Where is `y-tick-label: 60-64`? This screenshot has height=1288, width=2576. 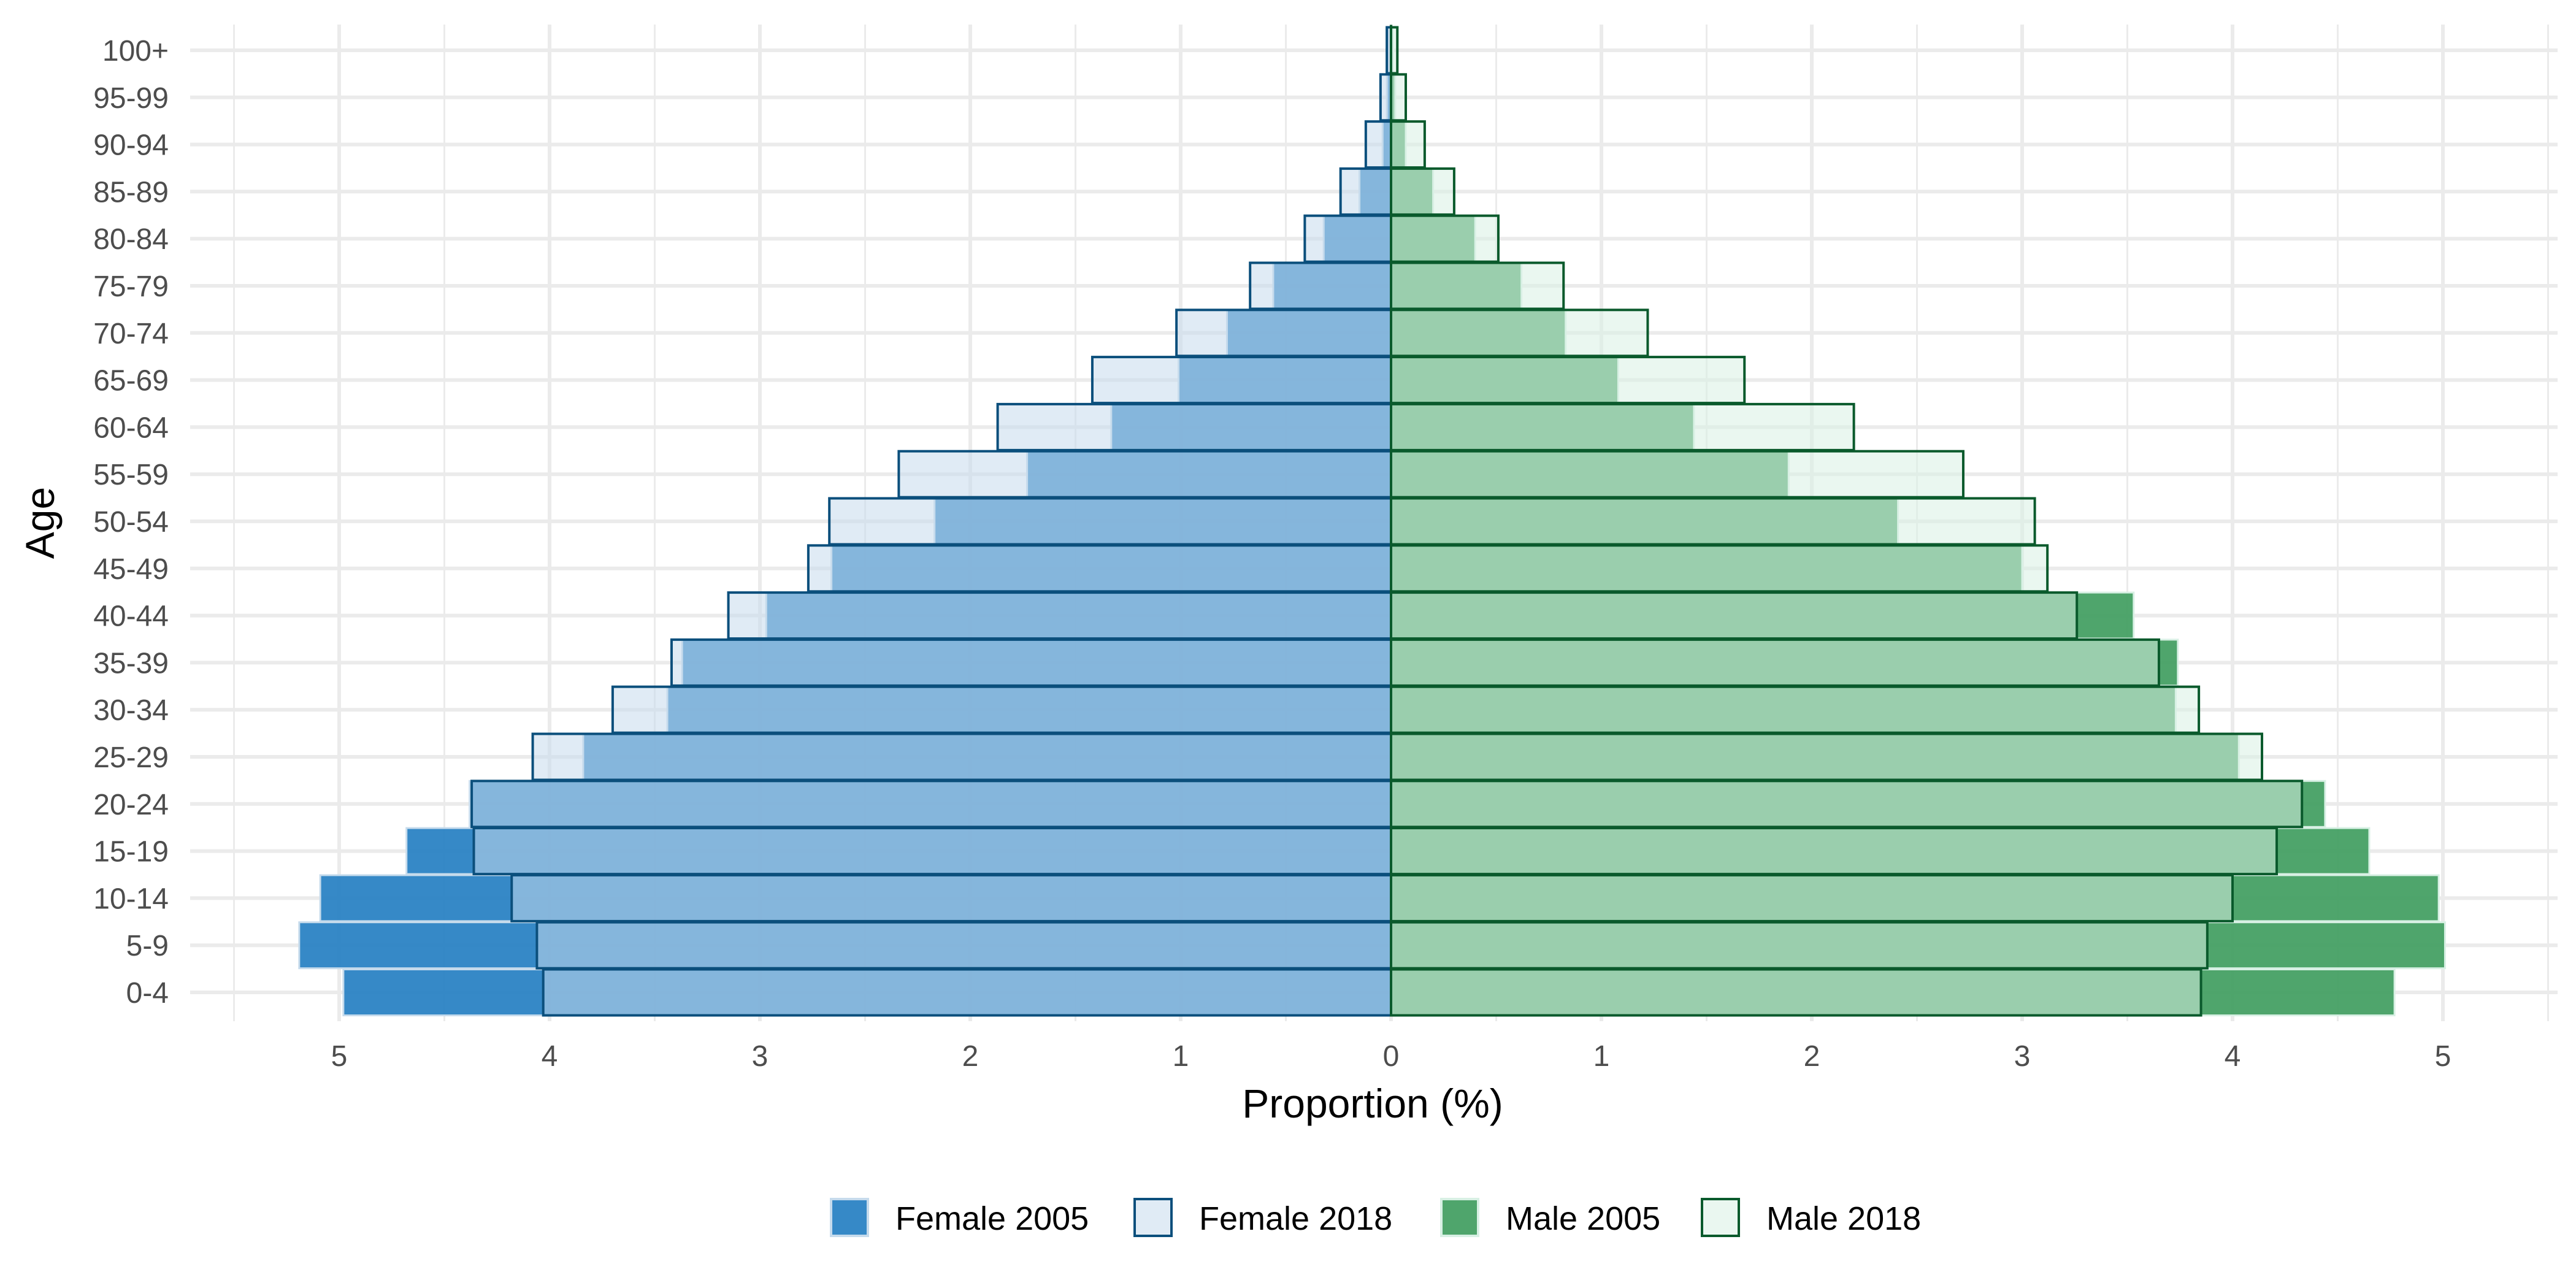
y-tick-label: 60-64 is located at coordinates (131, 428).